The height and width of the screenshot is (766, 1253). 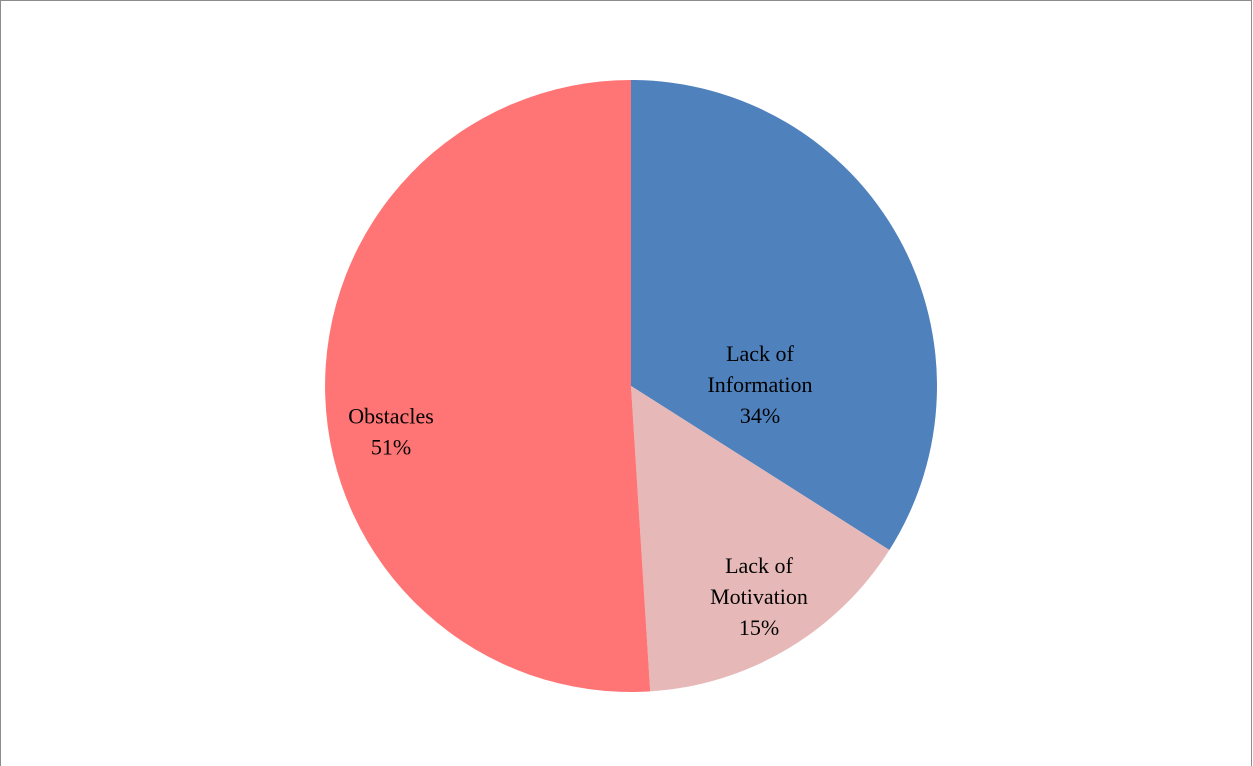 What do you see at coordinates (391, 416) in the screenshot?
I see `pie-slice-category: Obstacles` at bounding box center [391, 416].